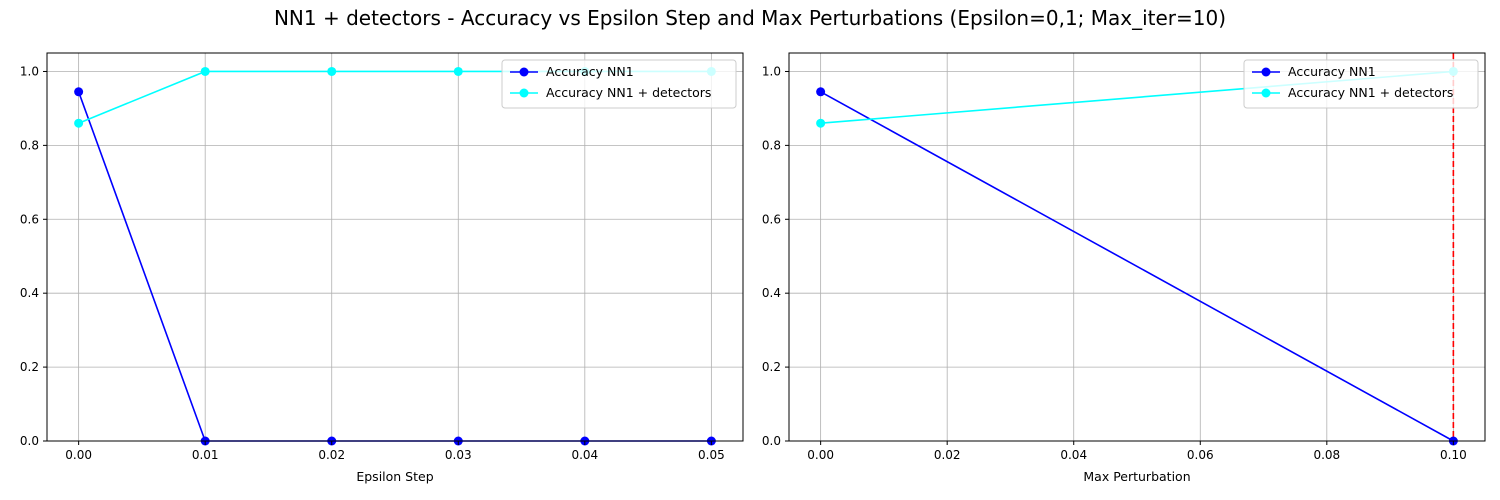  What do you see at coordinates (1136, 476) in the screenshot?
I see `x-axis-label: Max Perturbation` at bounding box center [1136, 476].